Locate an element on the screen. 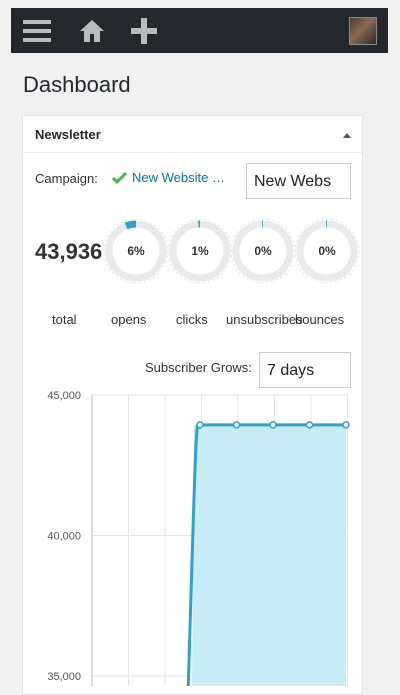 Image resolution: width=400 pixels, height=695 pixels. bounces-ring-fill is located at coordinates (327, 251).